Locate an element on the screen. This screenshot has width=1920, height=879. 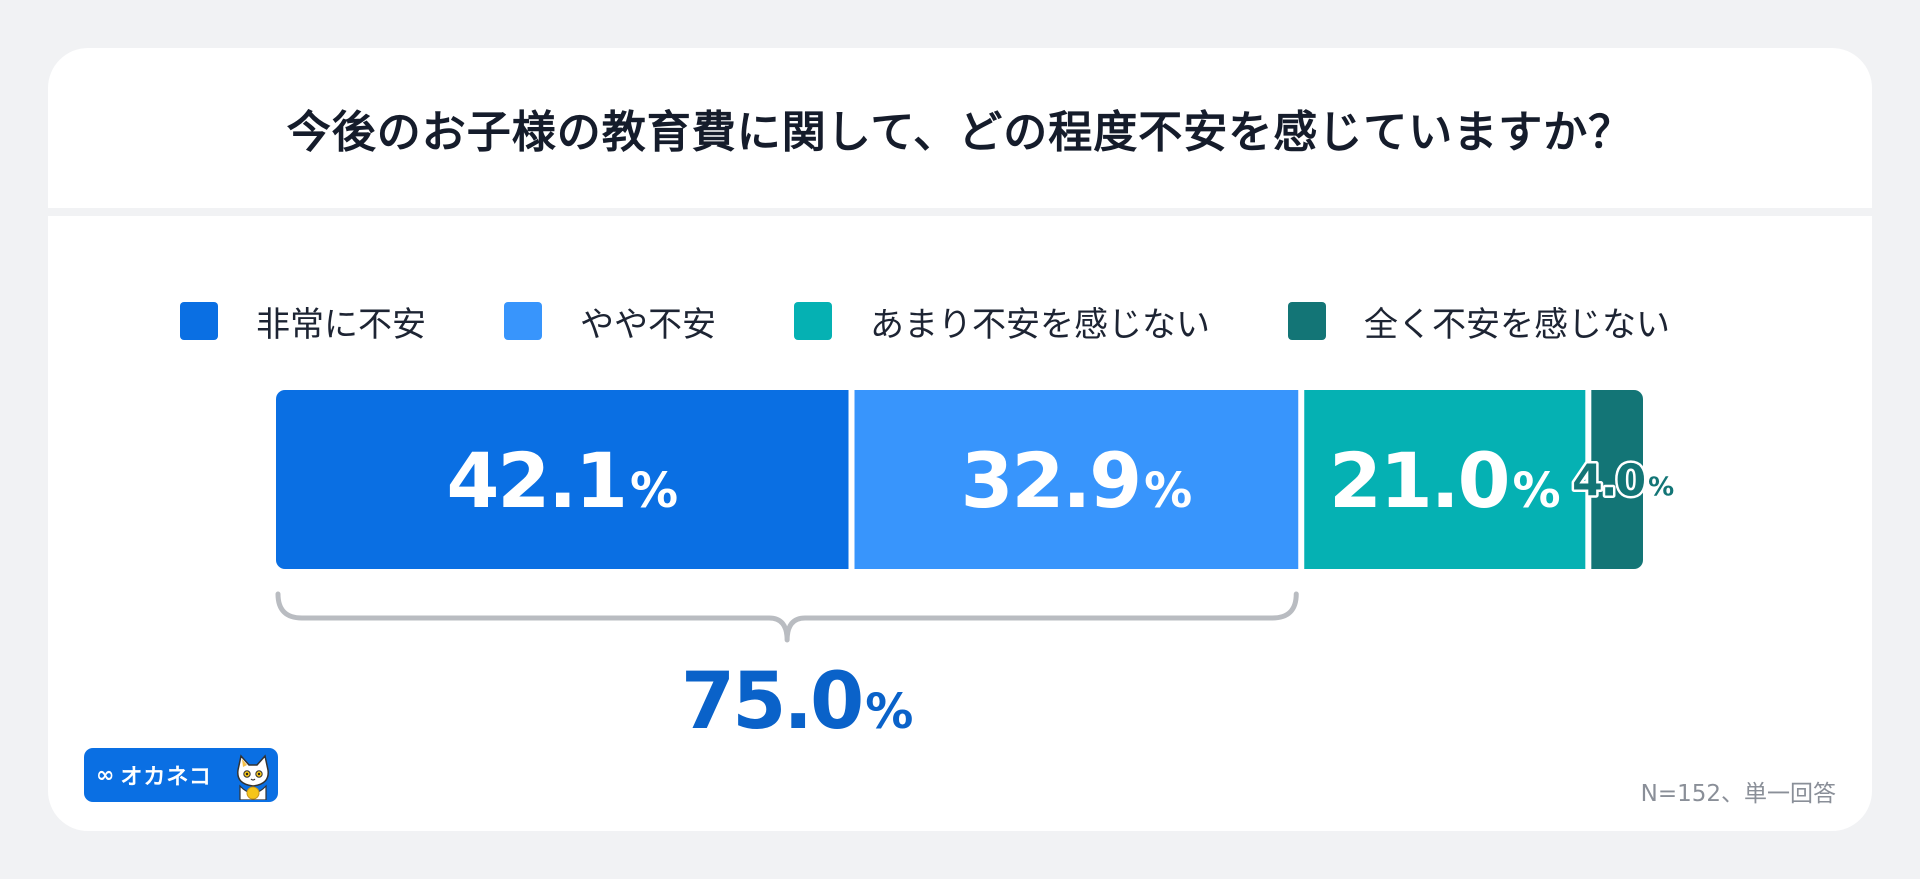
bar-value-label-1: 42.1% is located at coordinates (562, 480).